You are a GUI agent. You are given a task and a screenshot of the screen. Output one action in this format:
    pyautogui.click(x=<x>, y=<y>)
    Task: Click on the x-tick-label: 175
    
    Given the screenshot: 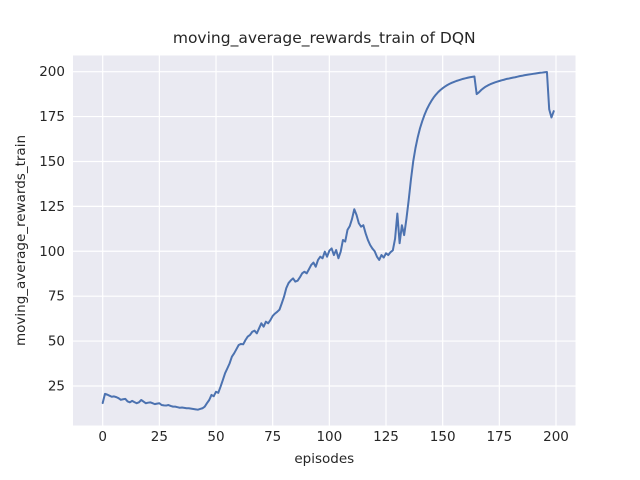 What is the action you would take?
    pyautogui.click(x=499, y=437)
    